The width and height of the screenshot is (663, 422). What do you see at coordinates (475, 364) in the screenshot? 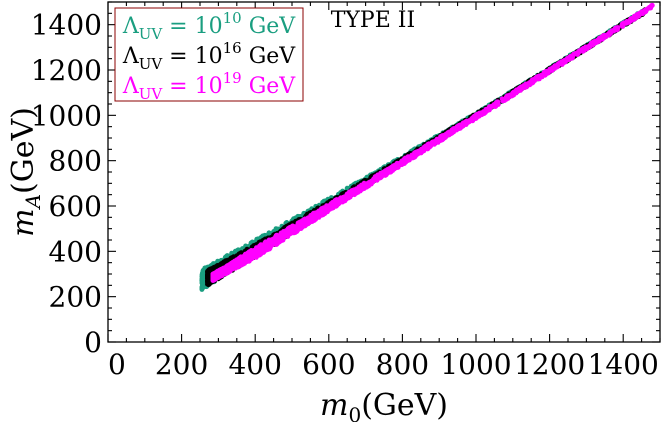
I see `x-tick-label: 1000` at bounding box center [475, 364].